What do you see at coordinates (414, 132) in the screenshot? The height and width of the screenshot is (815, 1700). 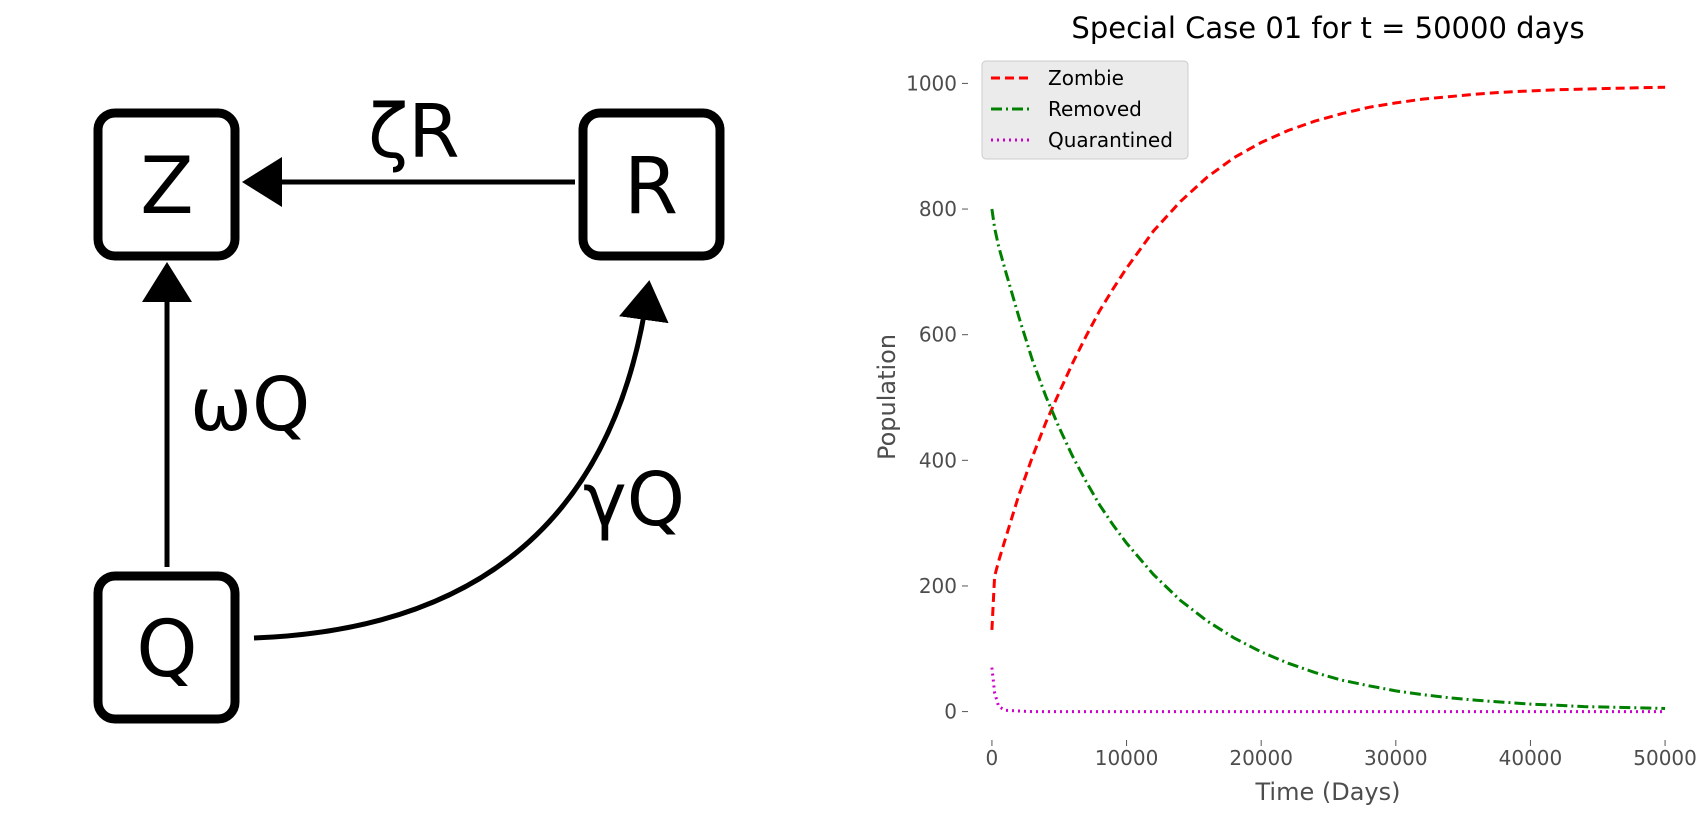 I see `edge-label-zeta-r: ζR` at bounding box center [414, 132].